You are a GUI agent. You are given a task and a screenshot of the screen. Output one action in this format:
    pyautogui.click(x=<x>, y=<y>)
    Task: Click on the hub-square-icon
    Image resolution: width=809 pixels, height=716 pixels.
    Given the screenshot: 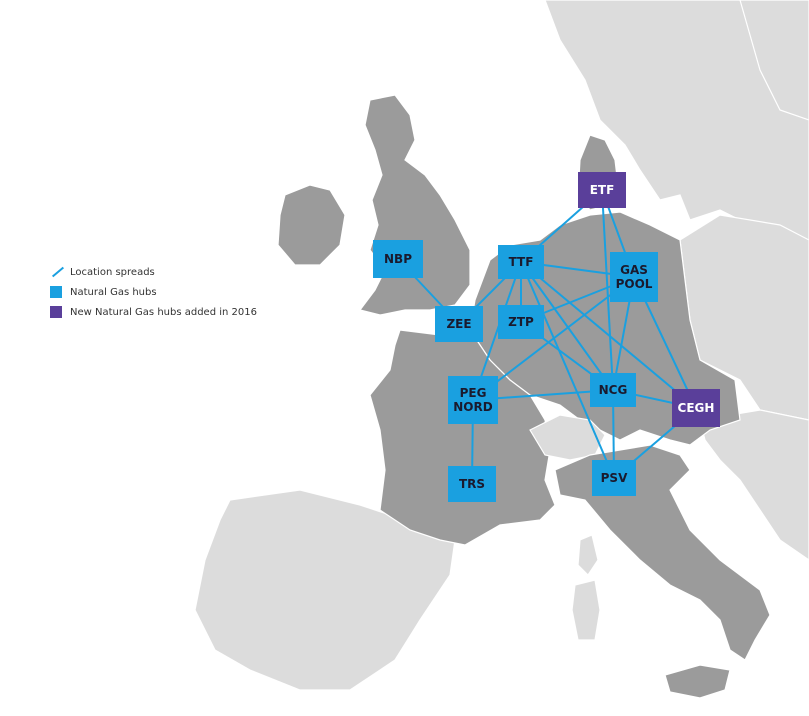 What is the action you would take?
    pyautogui.click(x=56, y=292)
    